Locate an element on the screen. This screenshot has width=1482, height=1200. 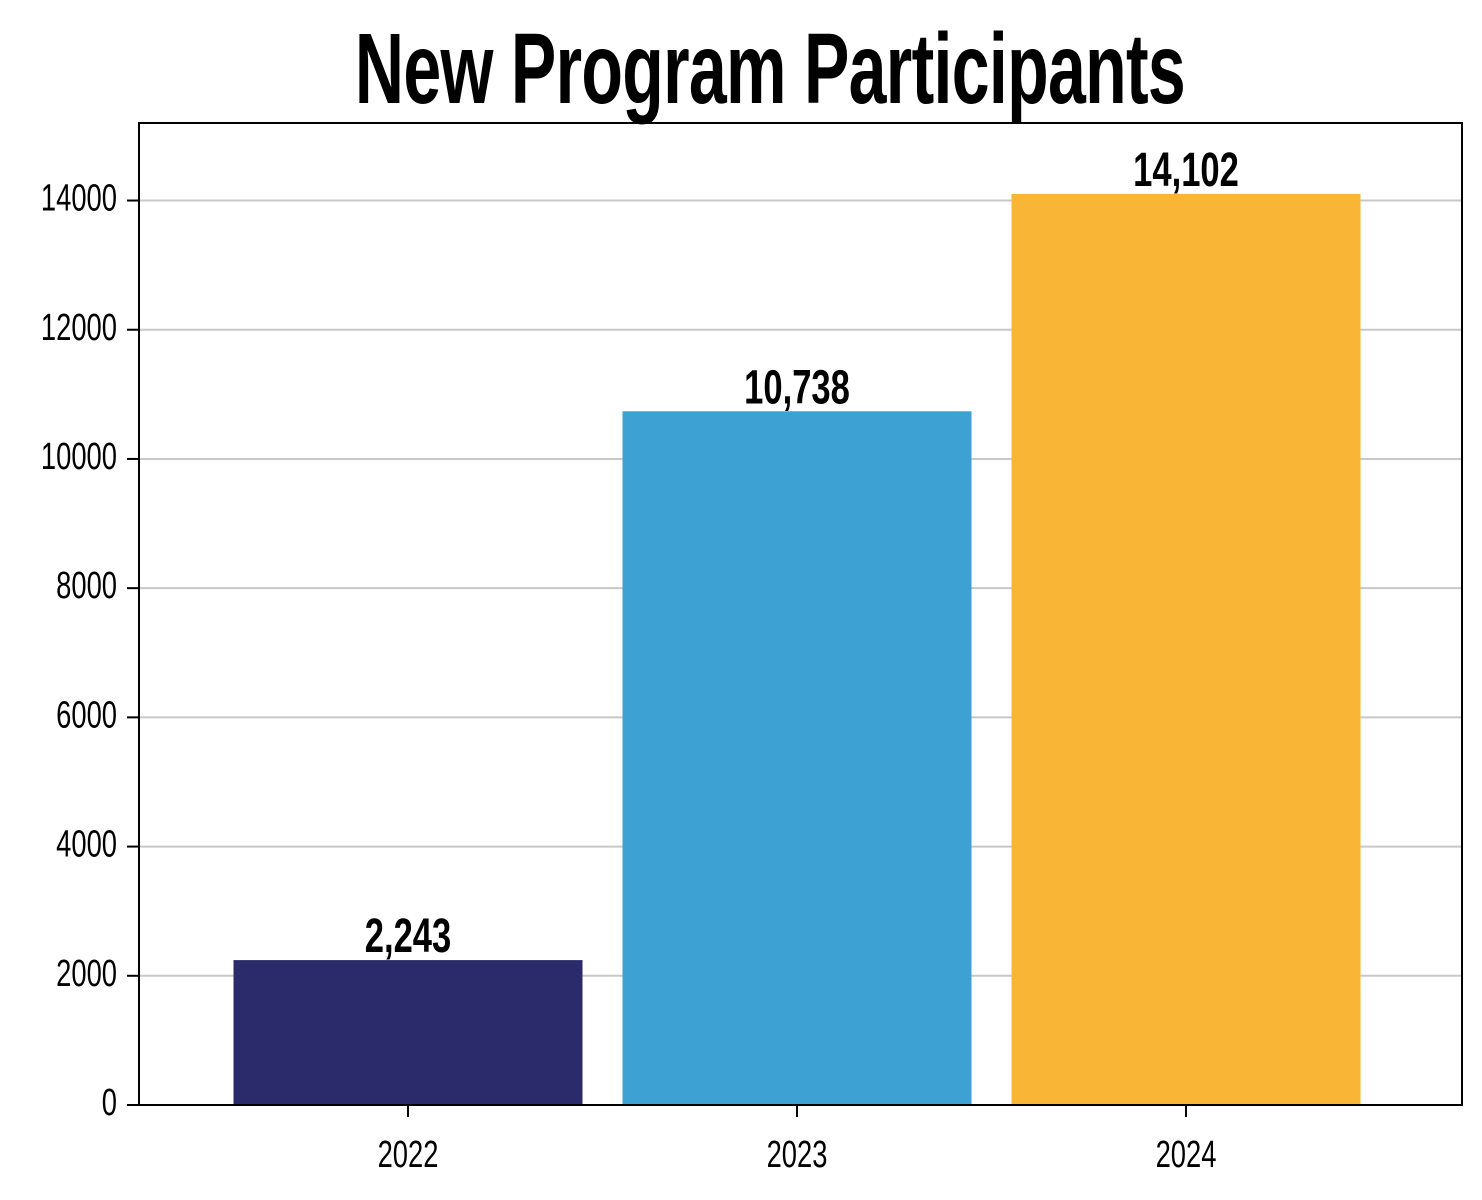
y-tick-label: 2000 is located at coordinates (86, 974).